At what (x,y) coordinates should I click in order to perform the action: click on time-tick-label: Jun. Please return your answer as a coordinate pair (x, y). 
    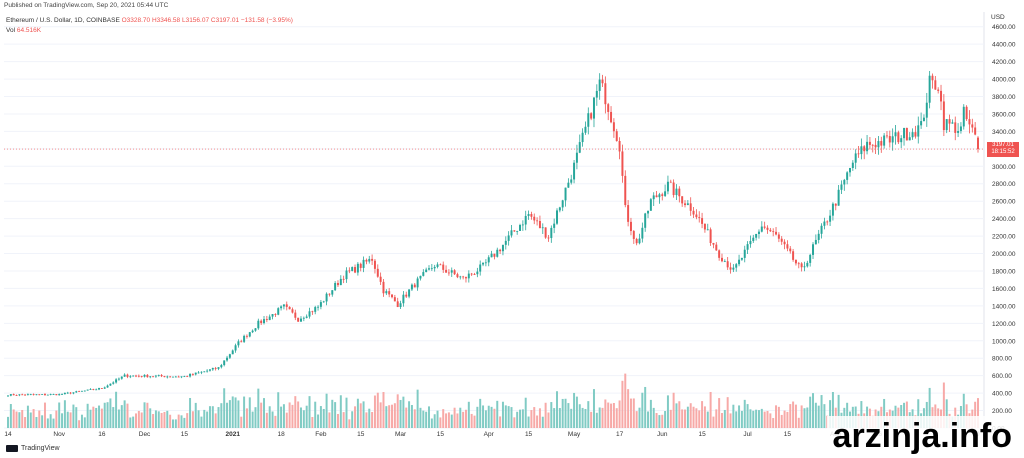
    Looking at the image, I should click on (662, 434).